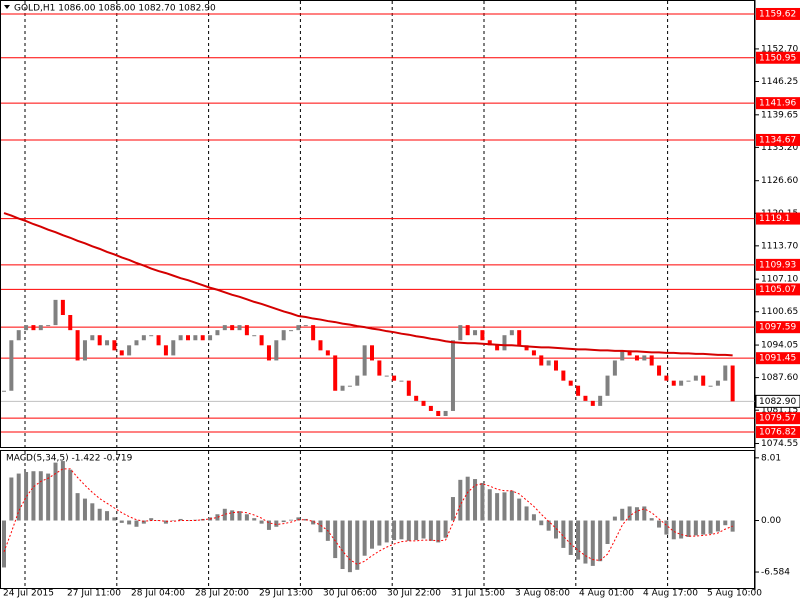  Describe the element at coordinates (158, 594) in the screenshot. I see `x-tick-label: 28 Jul 04:00` at that location.